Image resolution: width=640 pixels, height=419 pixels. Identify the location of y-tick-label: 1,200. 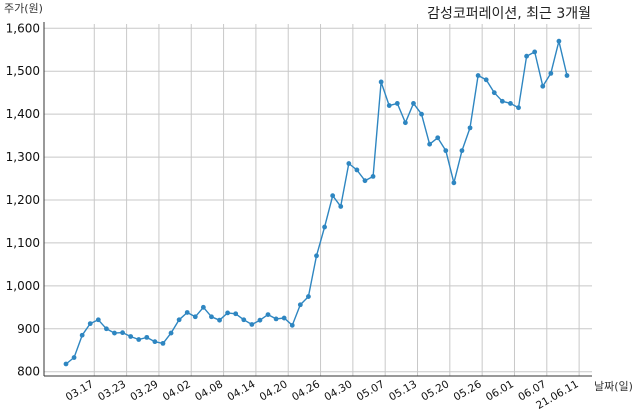
(23, 200).